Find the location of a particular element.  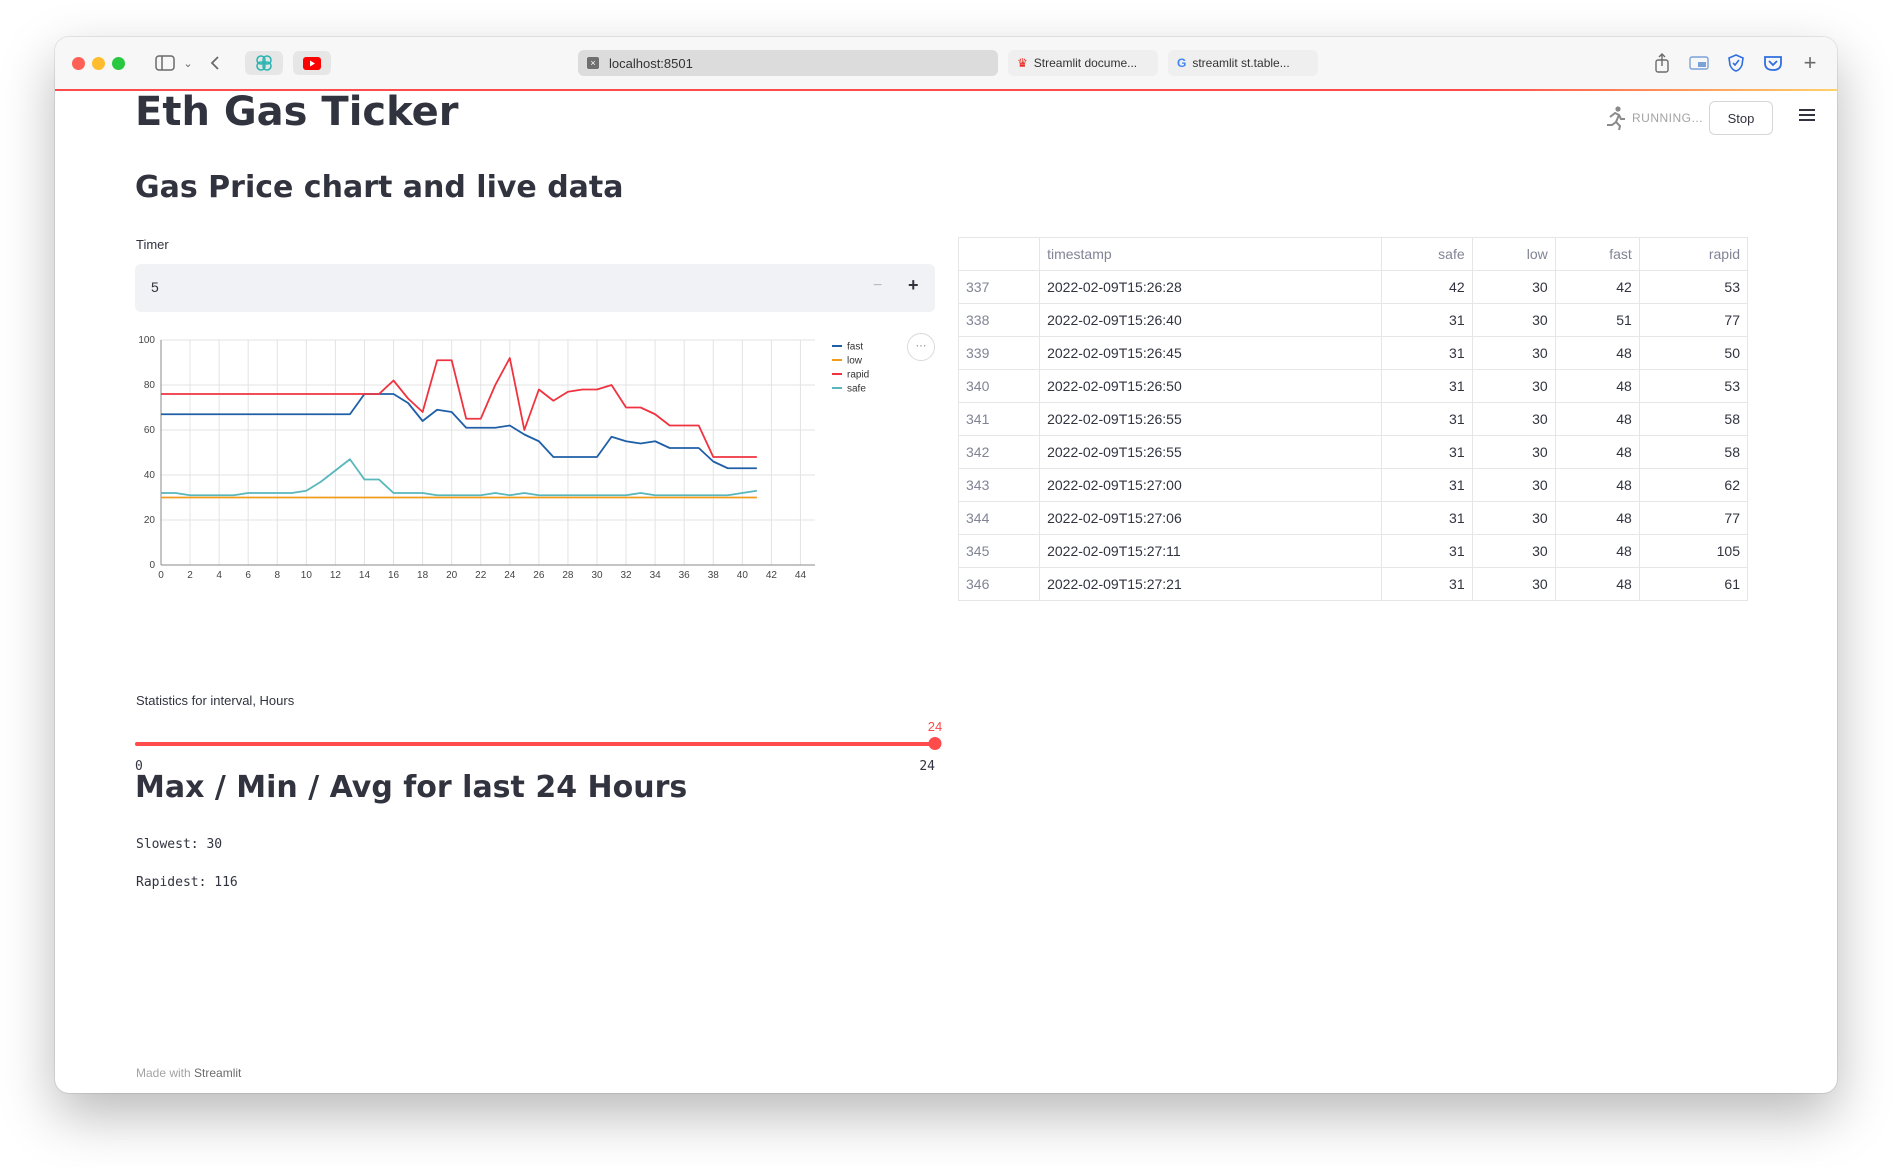

legend-label-low: low is located at coordinates (855, 361).